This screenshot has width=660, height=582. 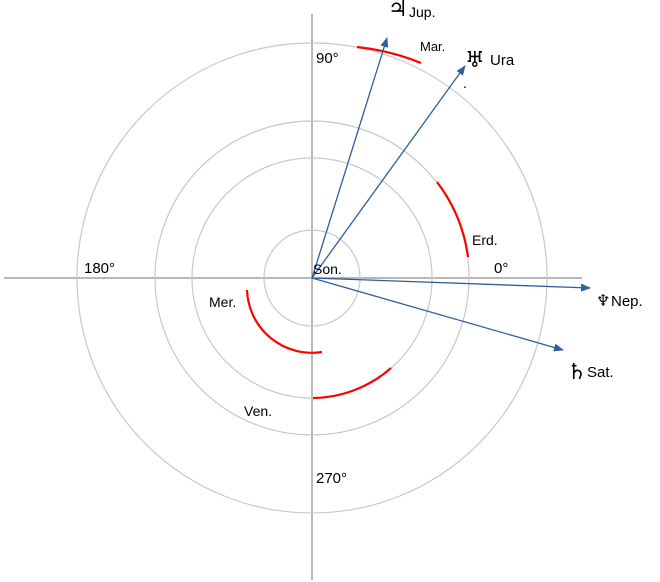 I want to click on jupiter-symbol: ♃, so click(x=398, y=11).